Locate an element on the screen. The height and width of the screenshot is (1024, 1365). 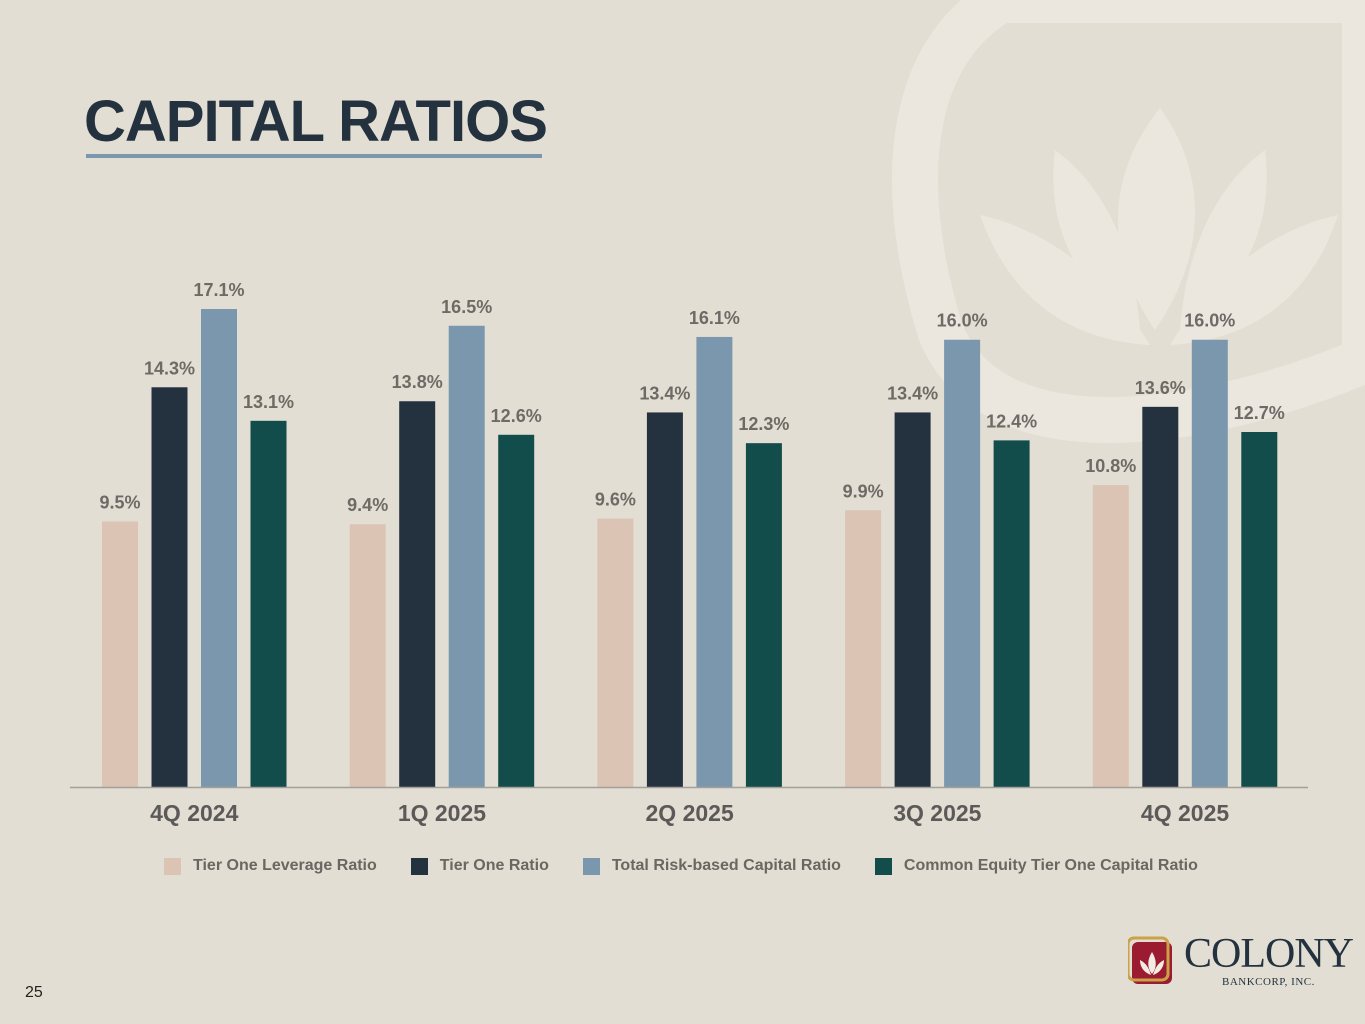
logo-wordmark: COLONY is located at coordinates (1269, 954).